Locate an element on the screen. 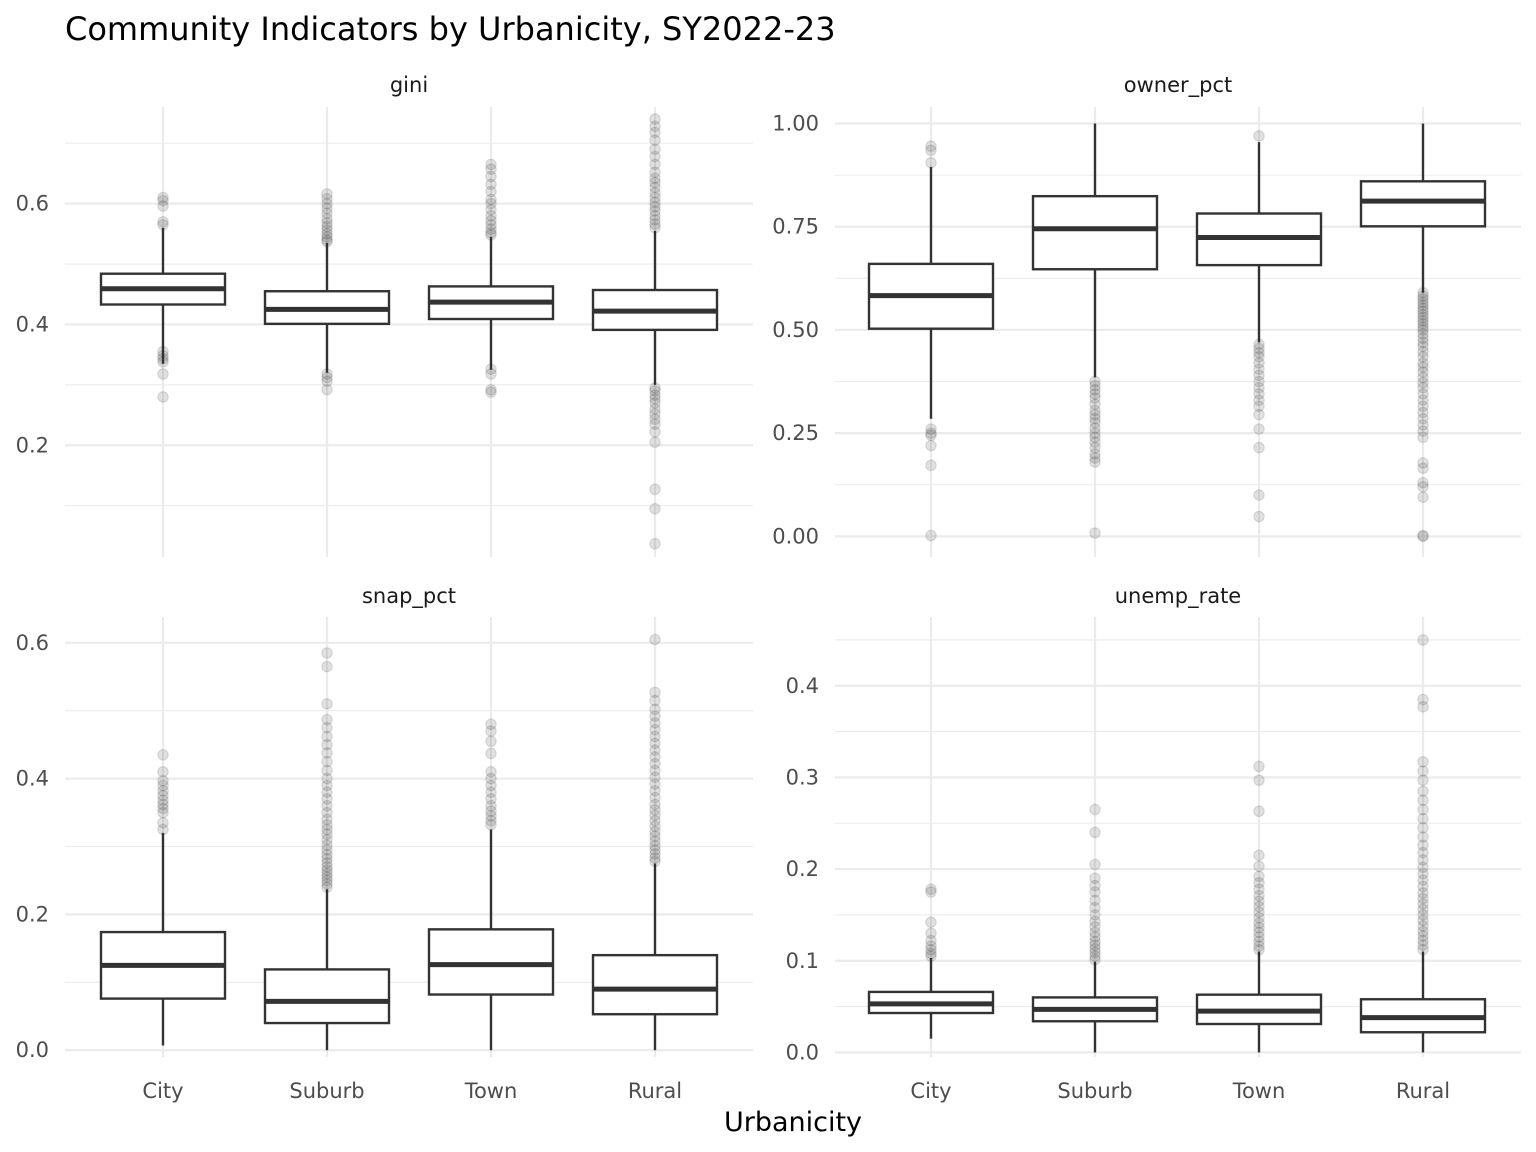  x-tick-label: City is located at coordinates (930, 1091).